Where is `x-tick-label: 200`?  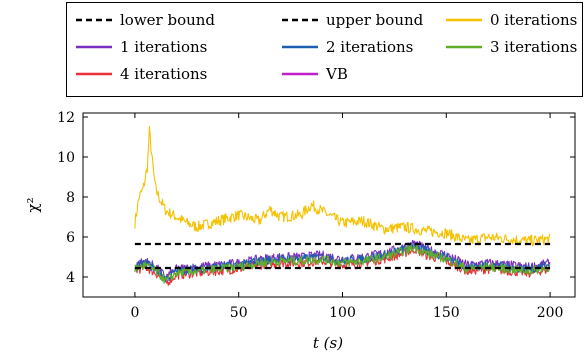 x-tick-label: 200 is located at coordinates (550, 313).